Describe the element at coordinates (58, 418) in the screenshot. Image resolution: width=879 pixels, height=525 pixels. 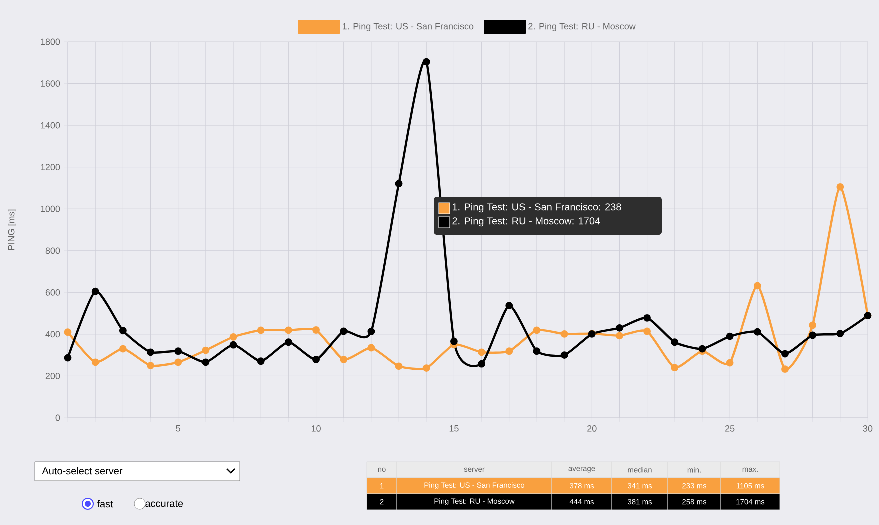
I see `y-tick-label: 0` at that location.